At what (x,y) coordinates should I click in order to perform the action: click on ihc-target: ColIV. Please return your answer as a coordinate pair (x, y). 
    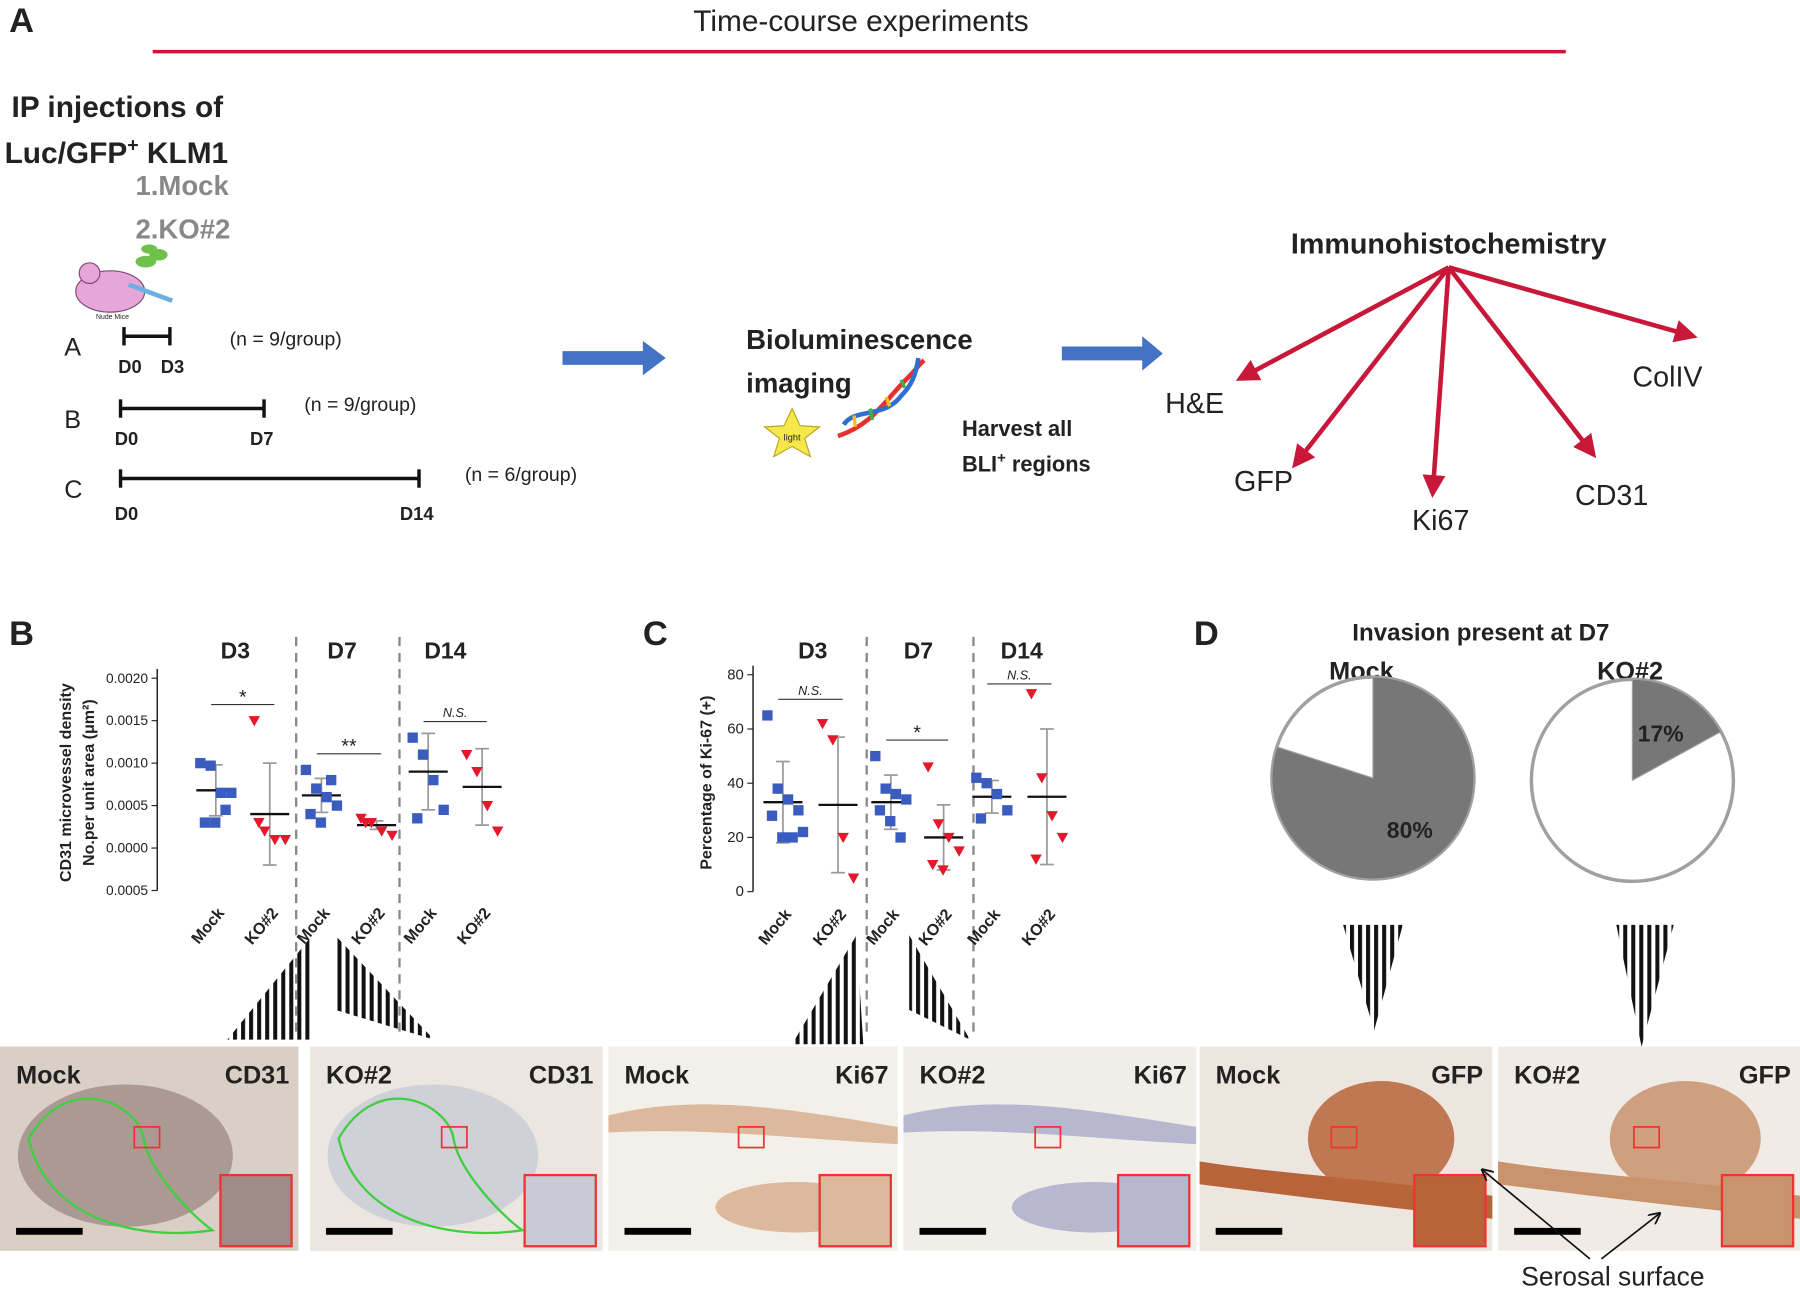
    Looking at the image, I should click on (1667, 378).